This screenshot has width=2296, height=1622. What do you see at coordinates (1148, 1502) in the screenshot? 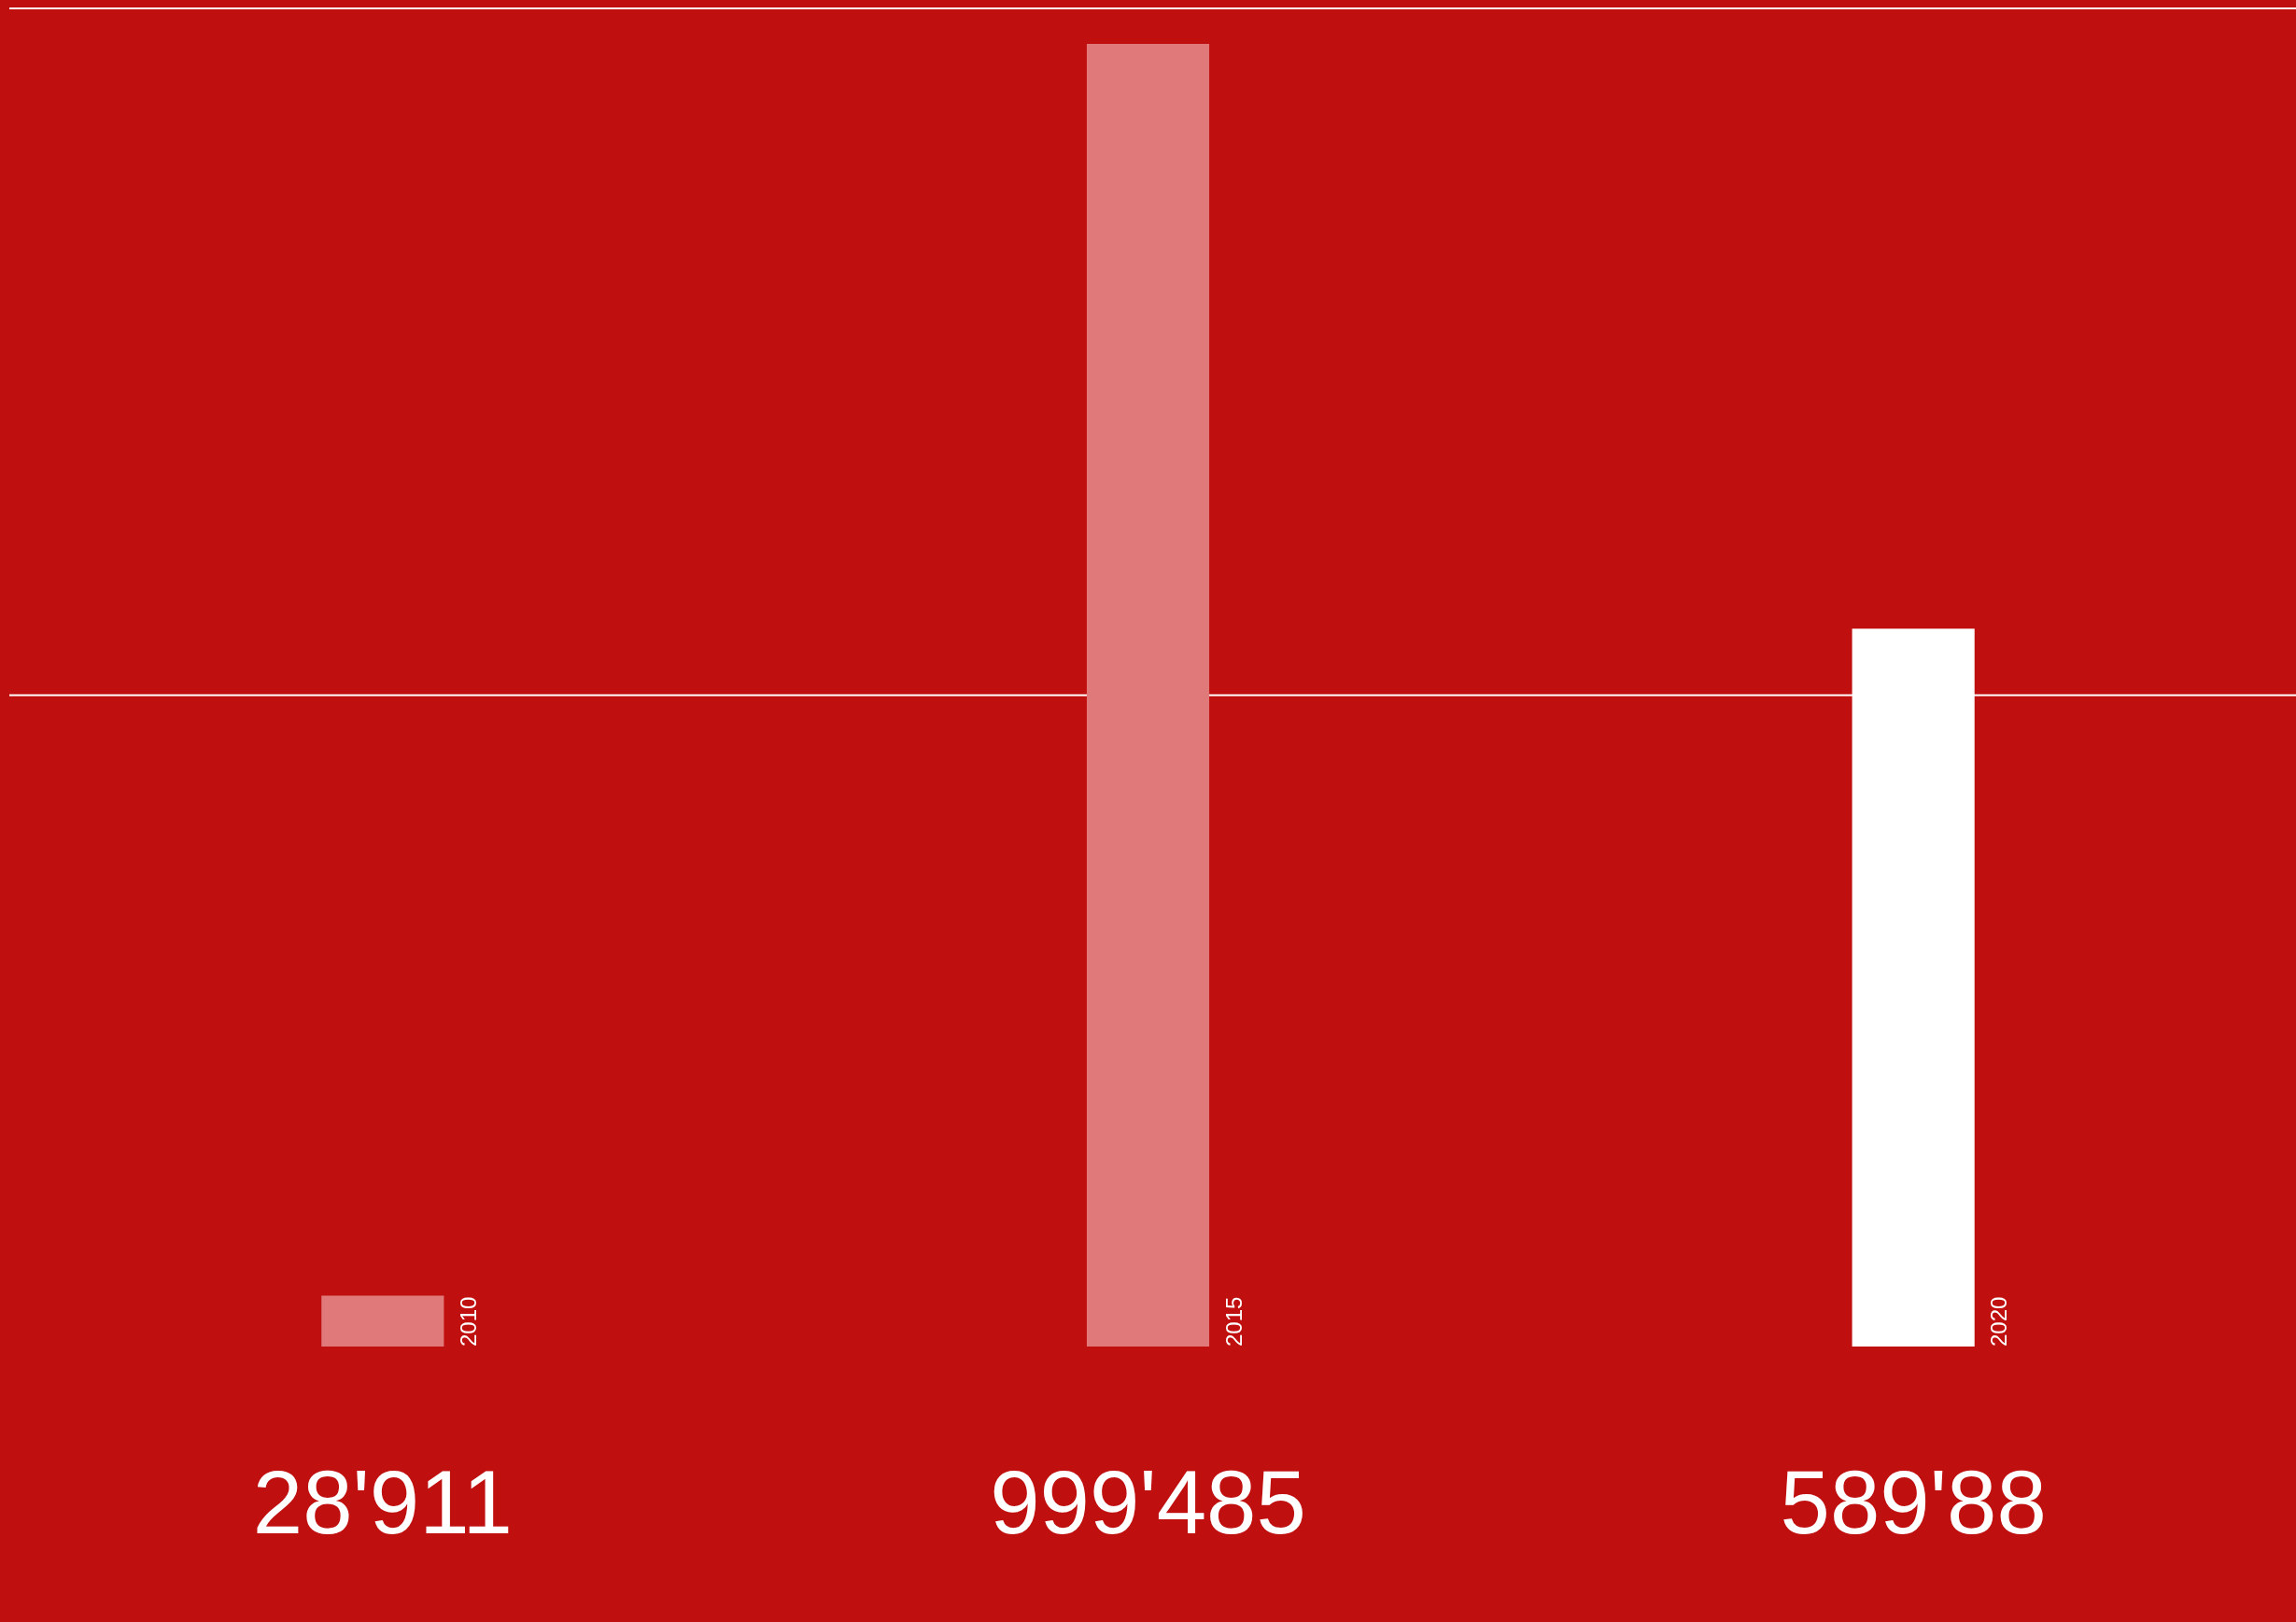
I see `text: 999'485` at bounding box center [1148, 1502].